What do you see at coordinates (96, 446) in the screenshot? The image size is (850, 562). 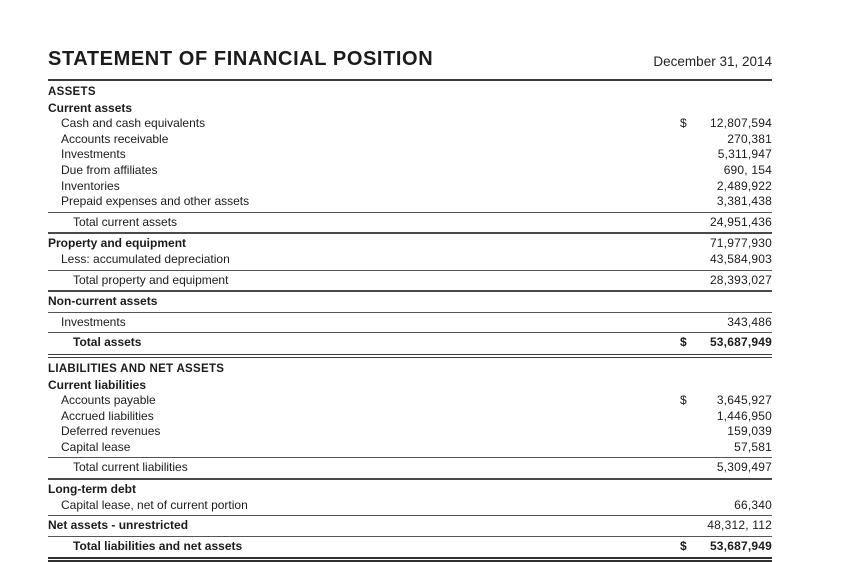 I see `row-label: Capital lease` at bounding box center [96, 446].